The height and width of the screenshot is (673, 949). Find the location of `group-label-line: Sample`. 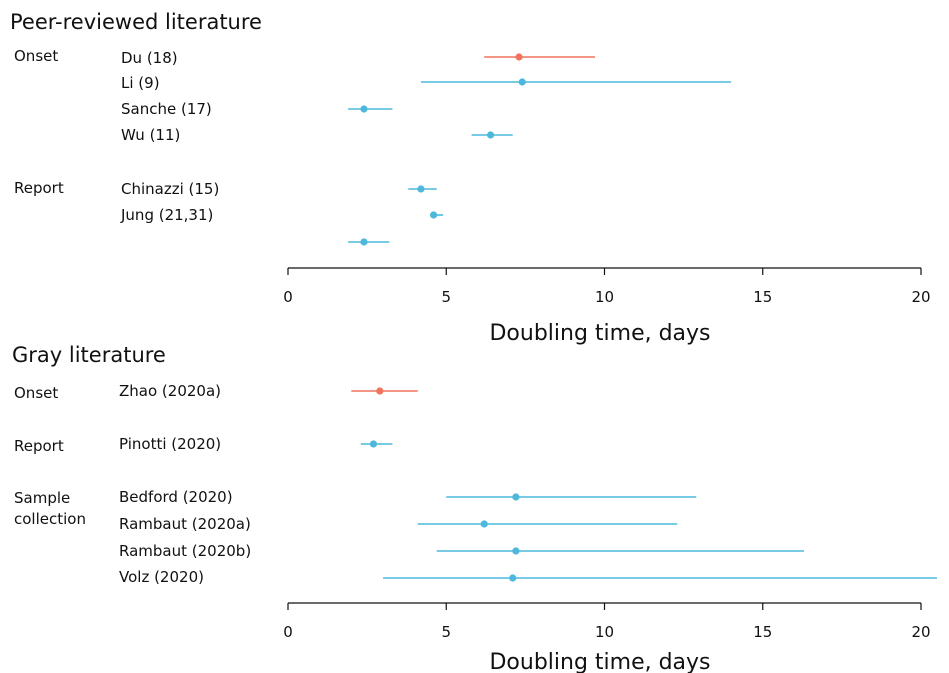

group-label-line: Sample is located at coordinates (42, 498).